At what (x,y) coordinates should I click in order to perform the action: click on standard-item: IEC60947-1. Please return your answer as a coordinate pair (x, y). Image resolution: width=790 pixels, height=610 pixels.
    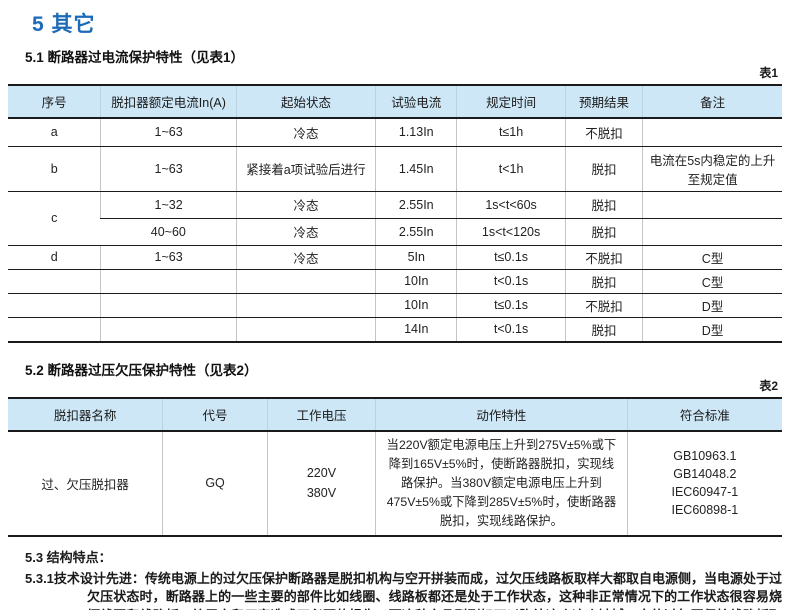
    Looking at the image, I should click on (705, 492).